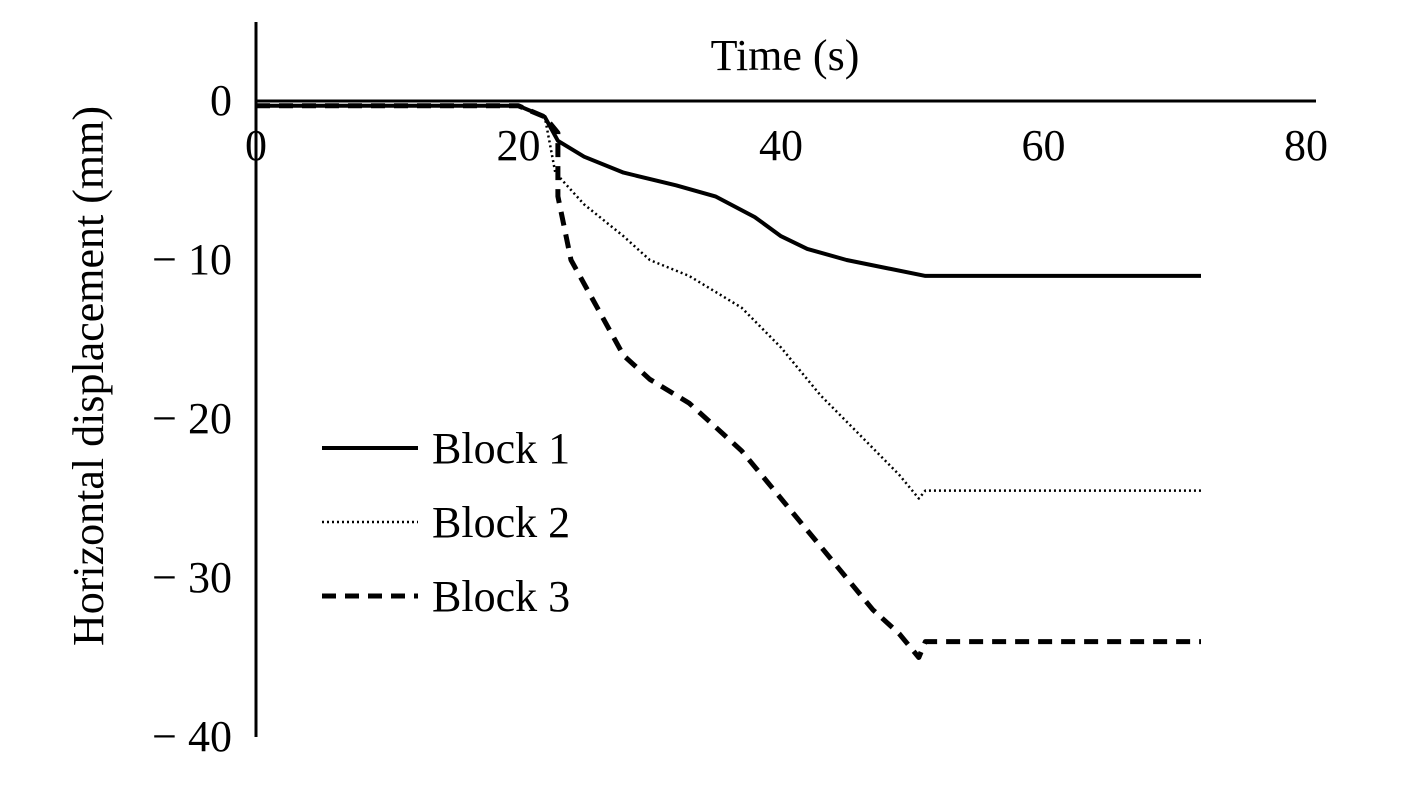  I want to click on y-tick-label: − 30, so click(192, 577).